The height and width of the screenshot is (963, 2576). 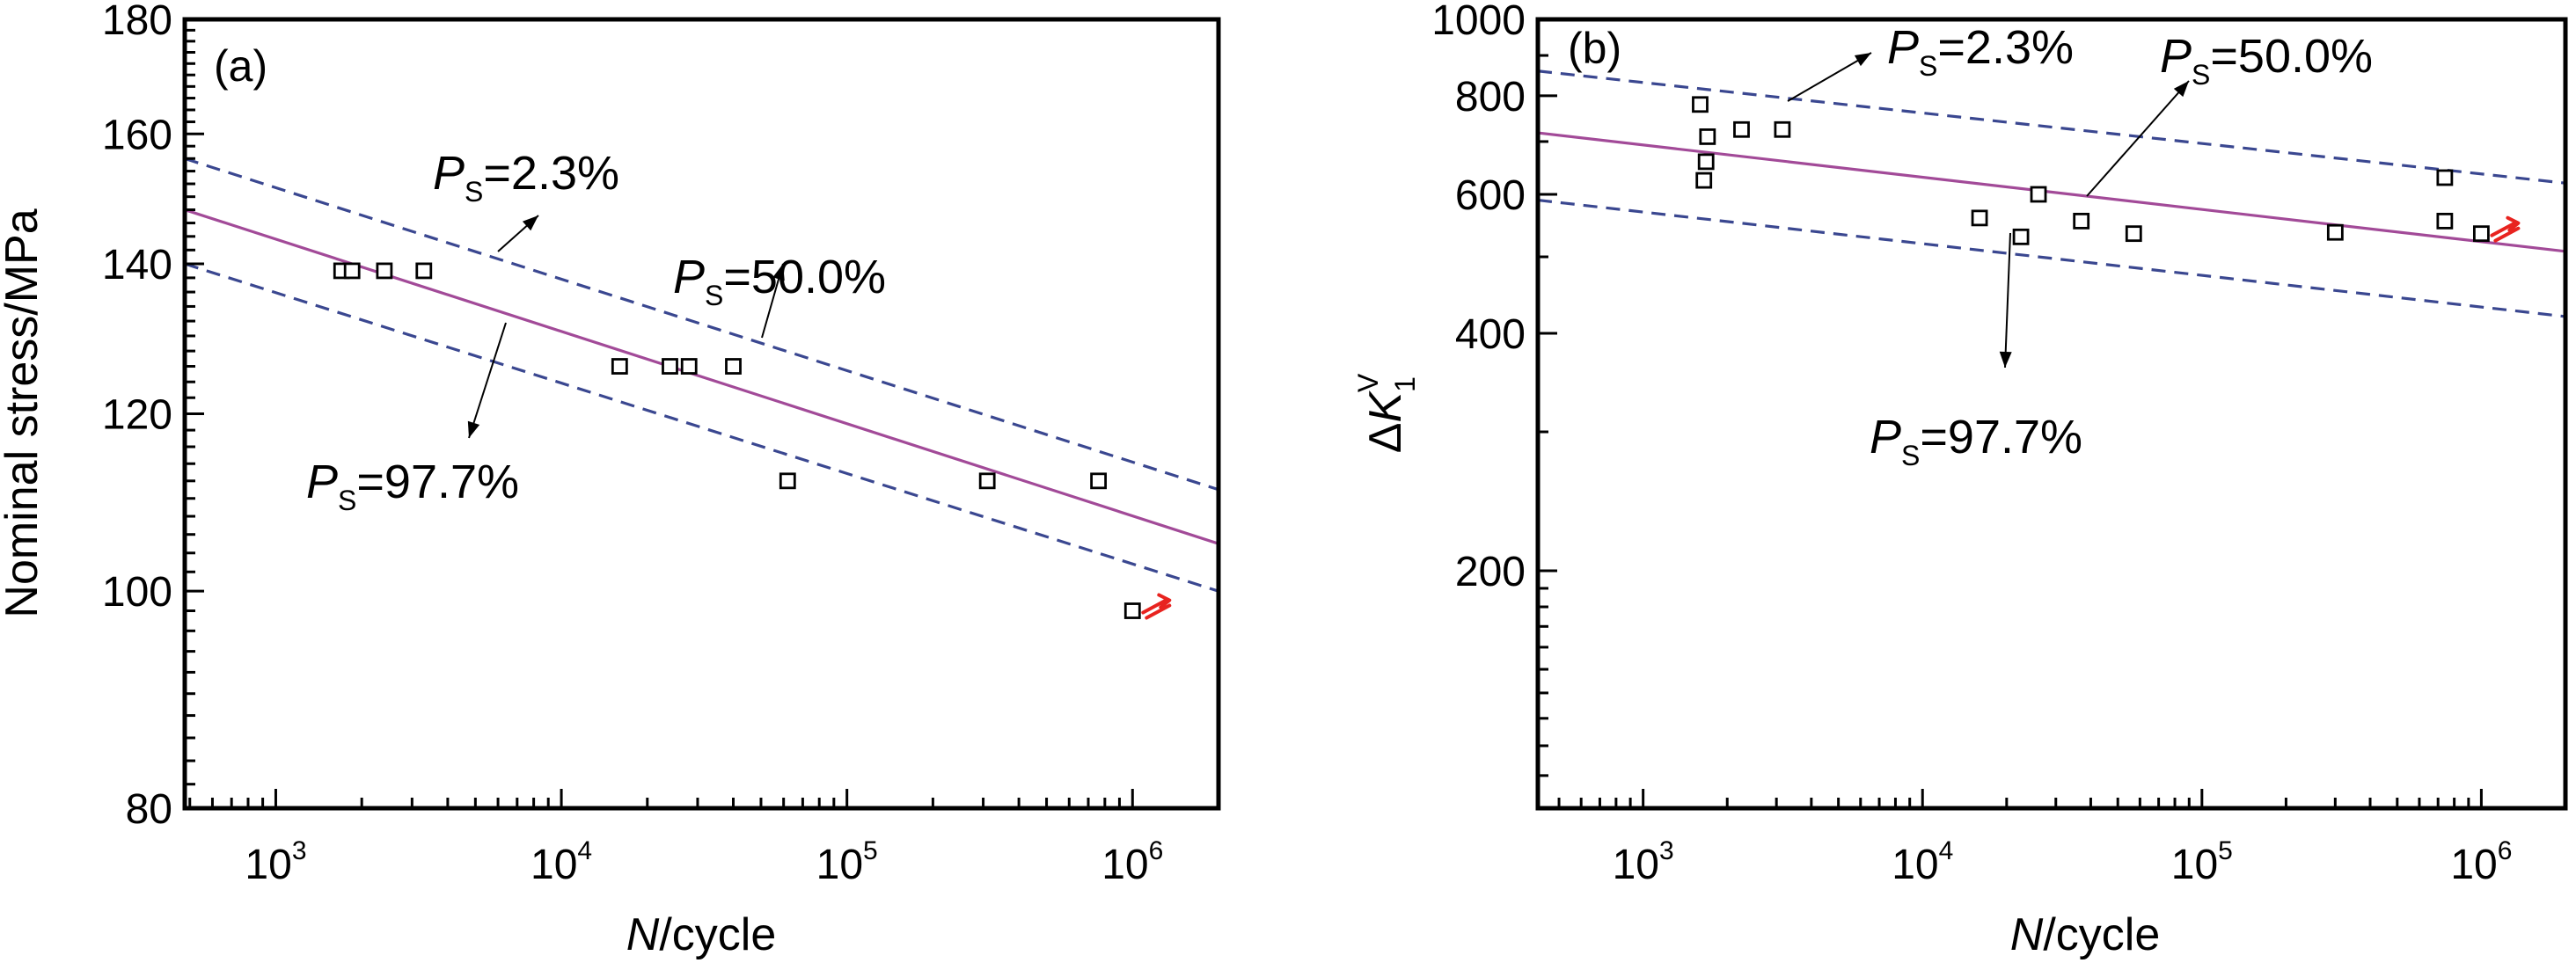 I want to click on y-tick-label: 100, so click(x=137, y=593).